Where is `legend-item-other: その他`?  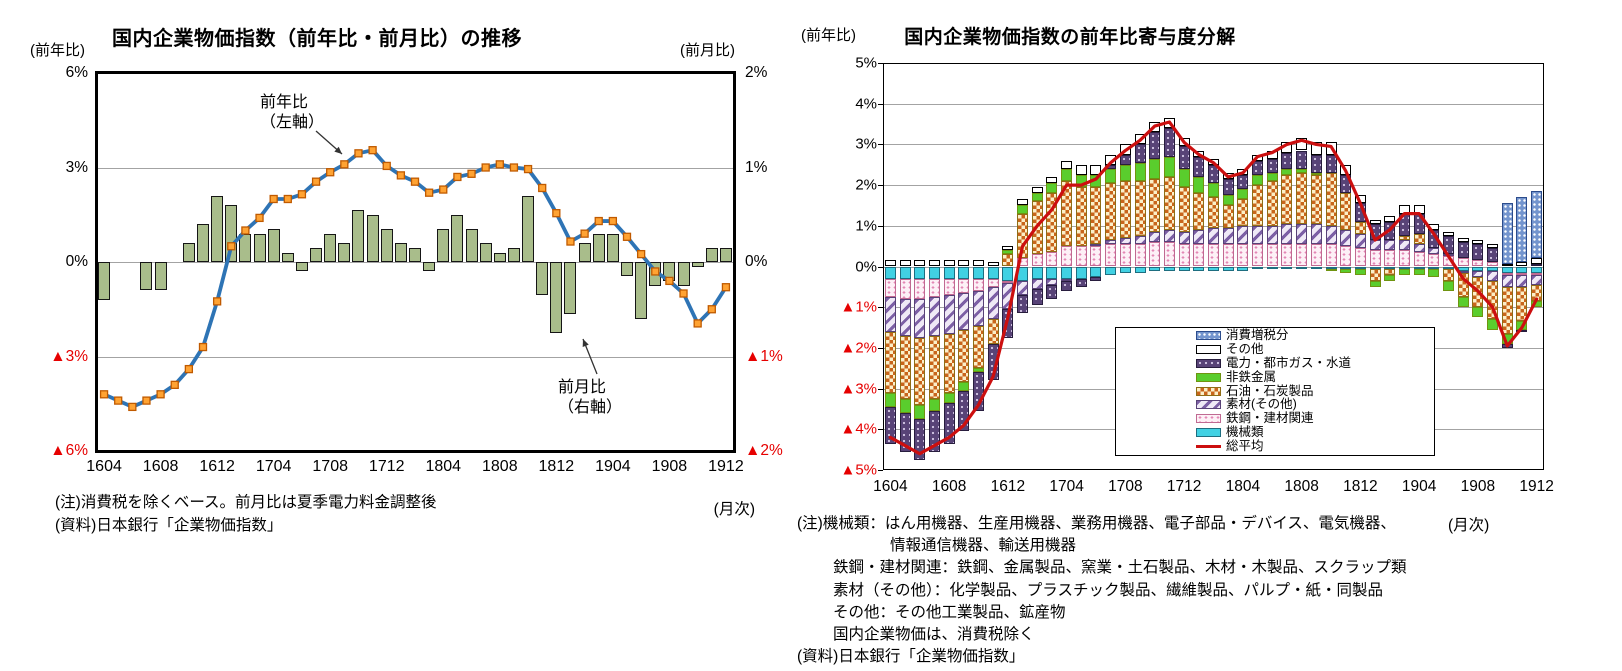
legend-item-other: その他 is located at coordinates (1275, 350).